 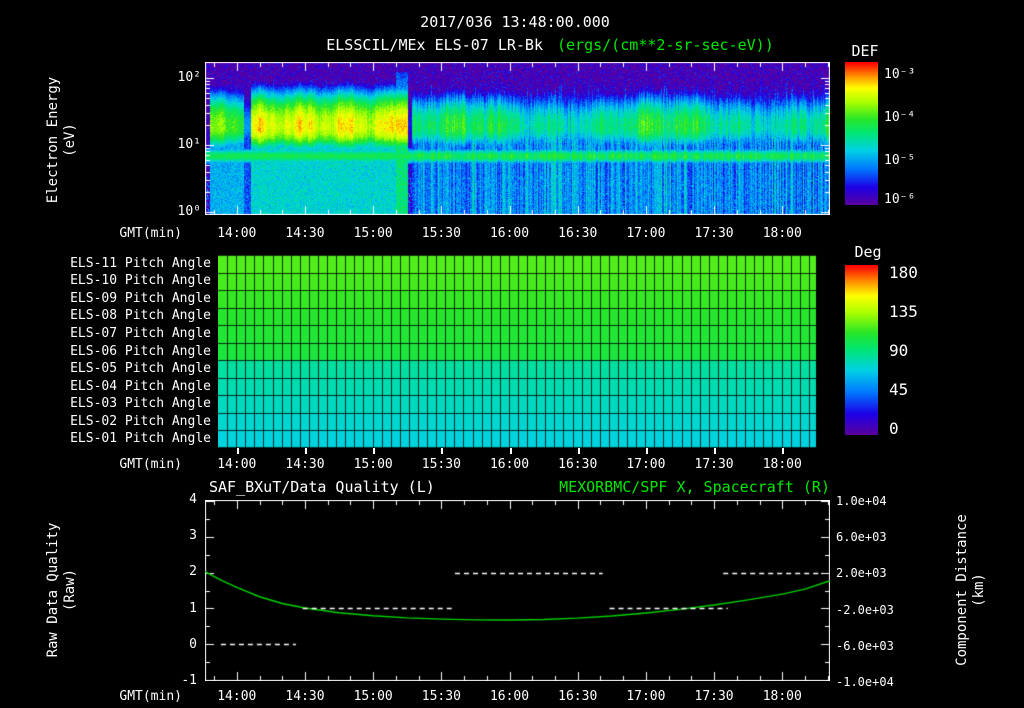 What do you see at coordinates (150, 464) in the screenshot?
I see `gmt-axis-label-middle: GMT(min)` at bounding box center [150, 464].